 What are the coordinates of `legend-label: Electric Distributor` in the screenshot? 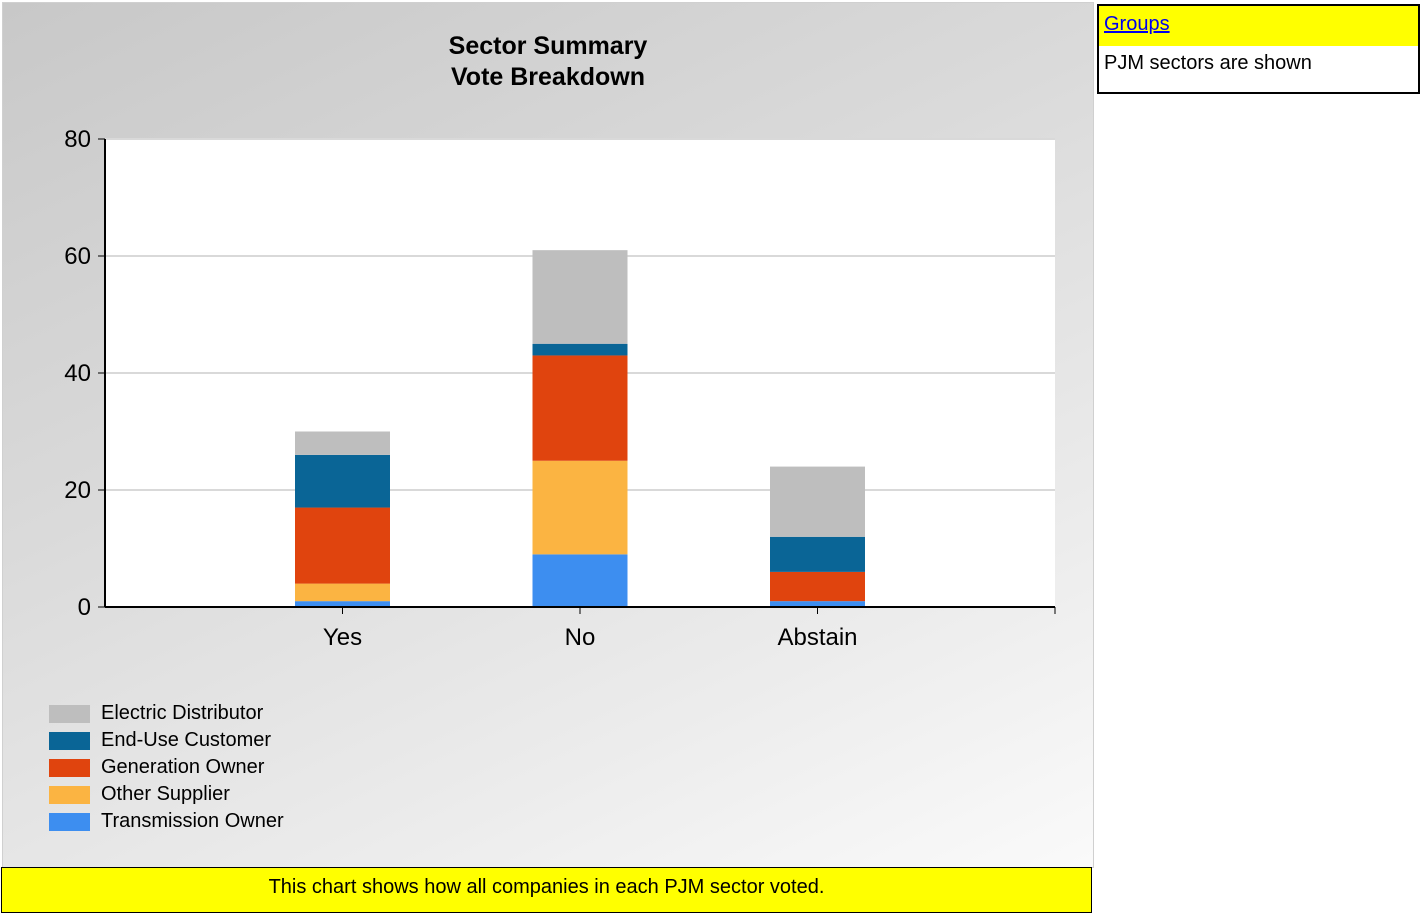 It's located at (182, 713).